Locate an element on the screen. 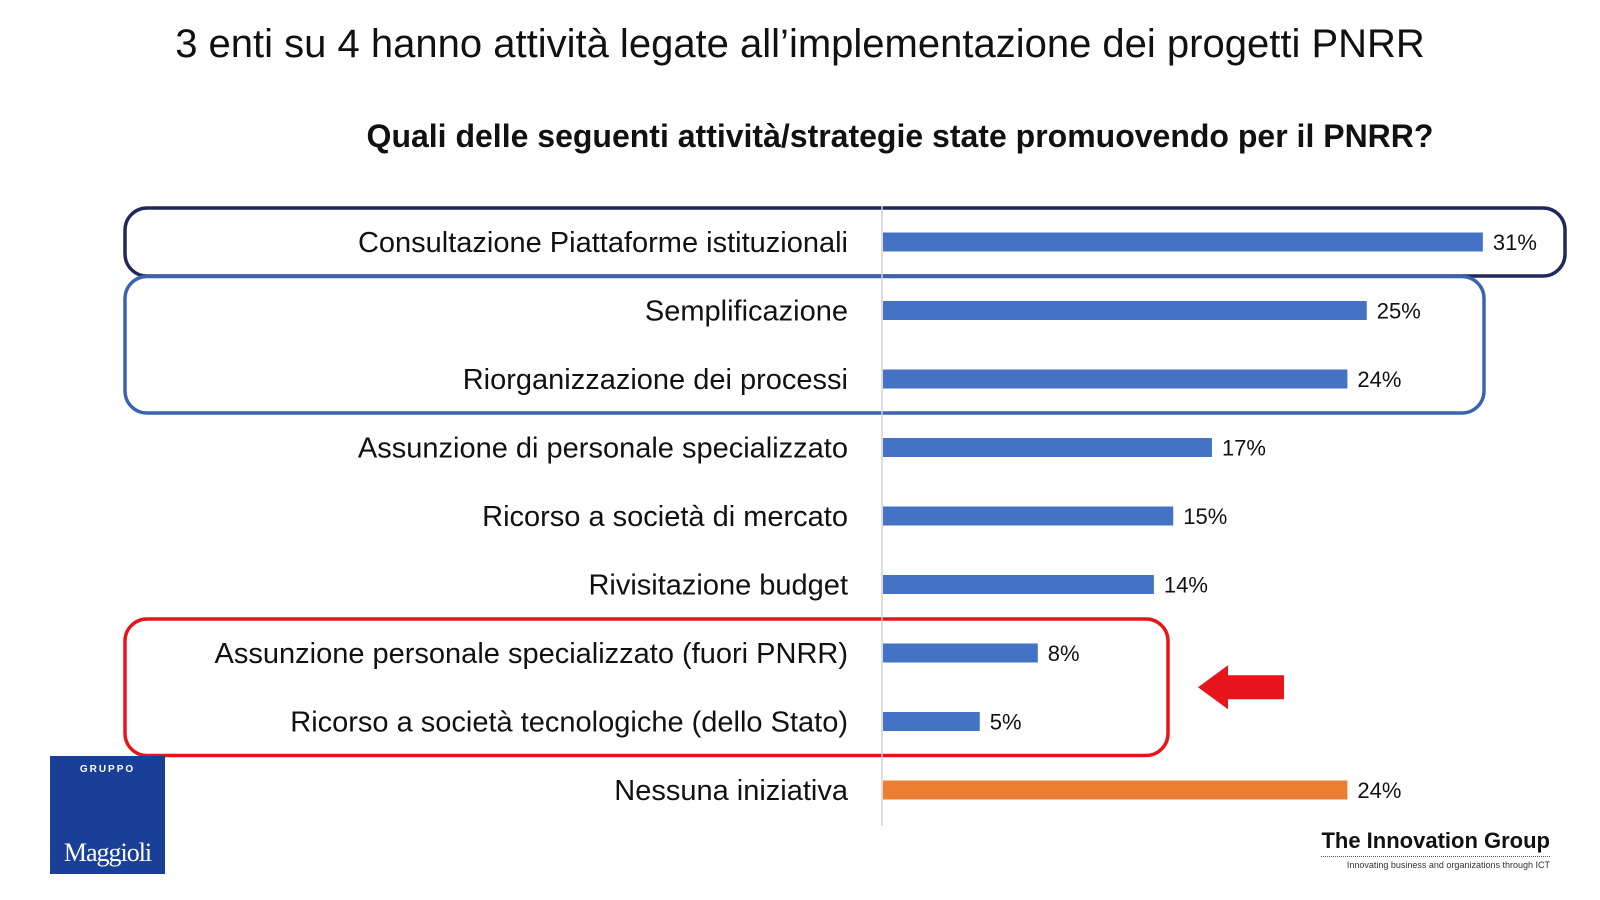 This screenshot has height=900, width=1600. highlight-box-simplification is located at coordinates (804, 344).